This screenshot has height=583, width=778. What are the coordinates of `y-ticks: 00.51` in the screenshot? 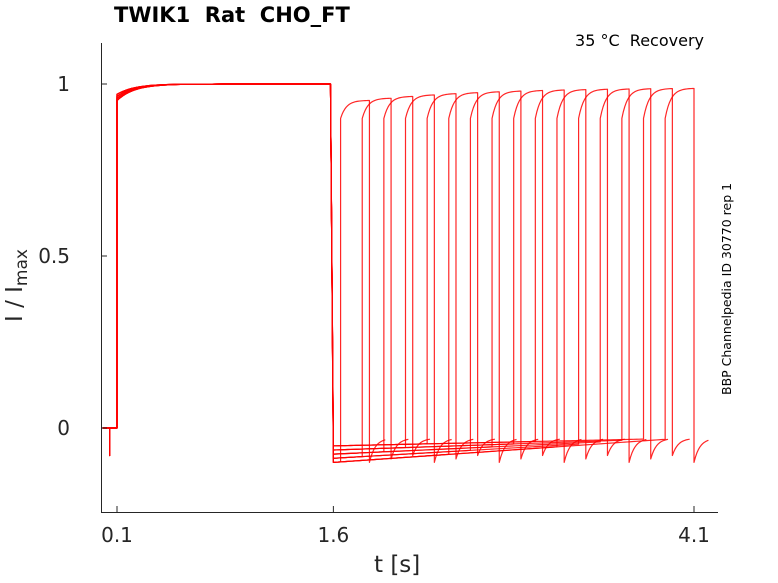 It's located at (72, 256).